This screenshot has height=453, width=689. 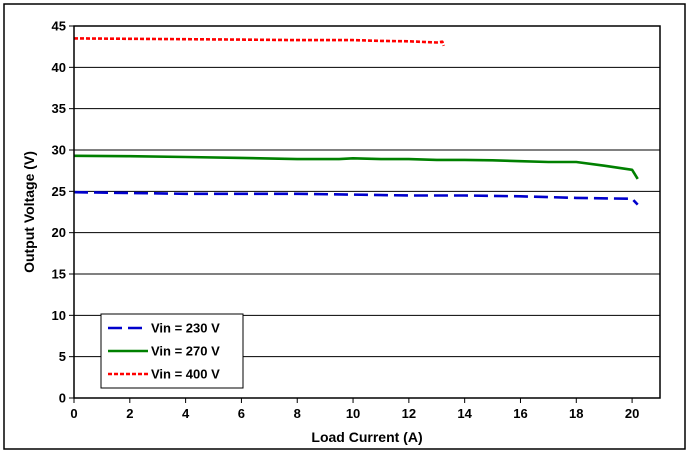 I want to click on x-axis-ticks: 0 2 4 6 8 10 12 14 16 18 20, so click(x=354, y=409).